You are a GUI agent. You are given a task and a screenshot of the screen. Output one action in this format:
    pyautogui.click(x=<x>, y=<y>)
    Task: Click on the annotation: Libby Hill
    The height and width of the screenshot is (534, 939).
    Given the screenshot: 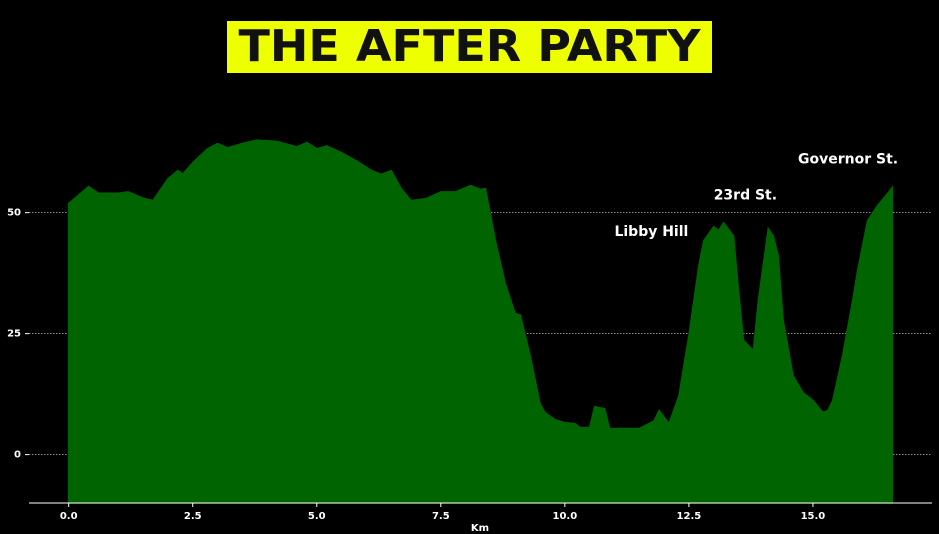 What is the action you would take?
    pyautogui.click(x=651, y=232)
    